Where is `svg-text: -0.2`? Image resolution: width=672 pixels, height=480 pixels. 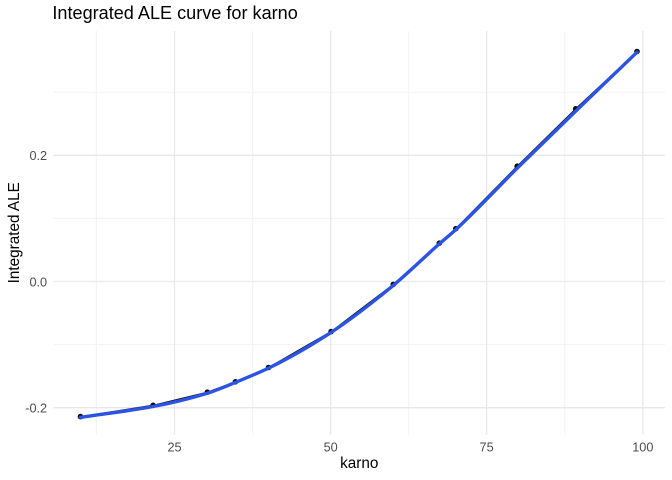
svg-text: -0.2 is located at coordinates (36, 409).